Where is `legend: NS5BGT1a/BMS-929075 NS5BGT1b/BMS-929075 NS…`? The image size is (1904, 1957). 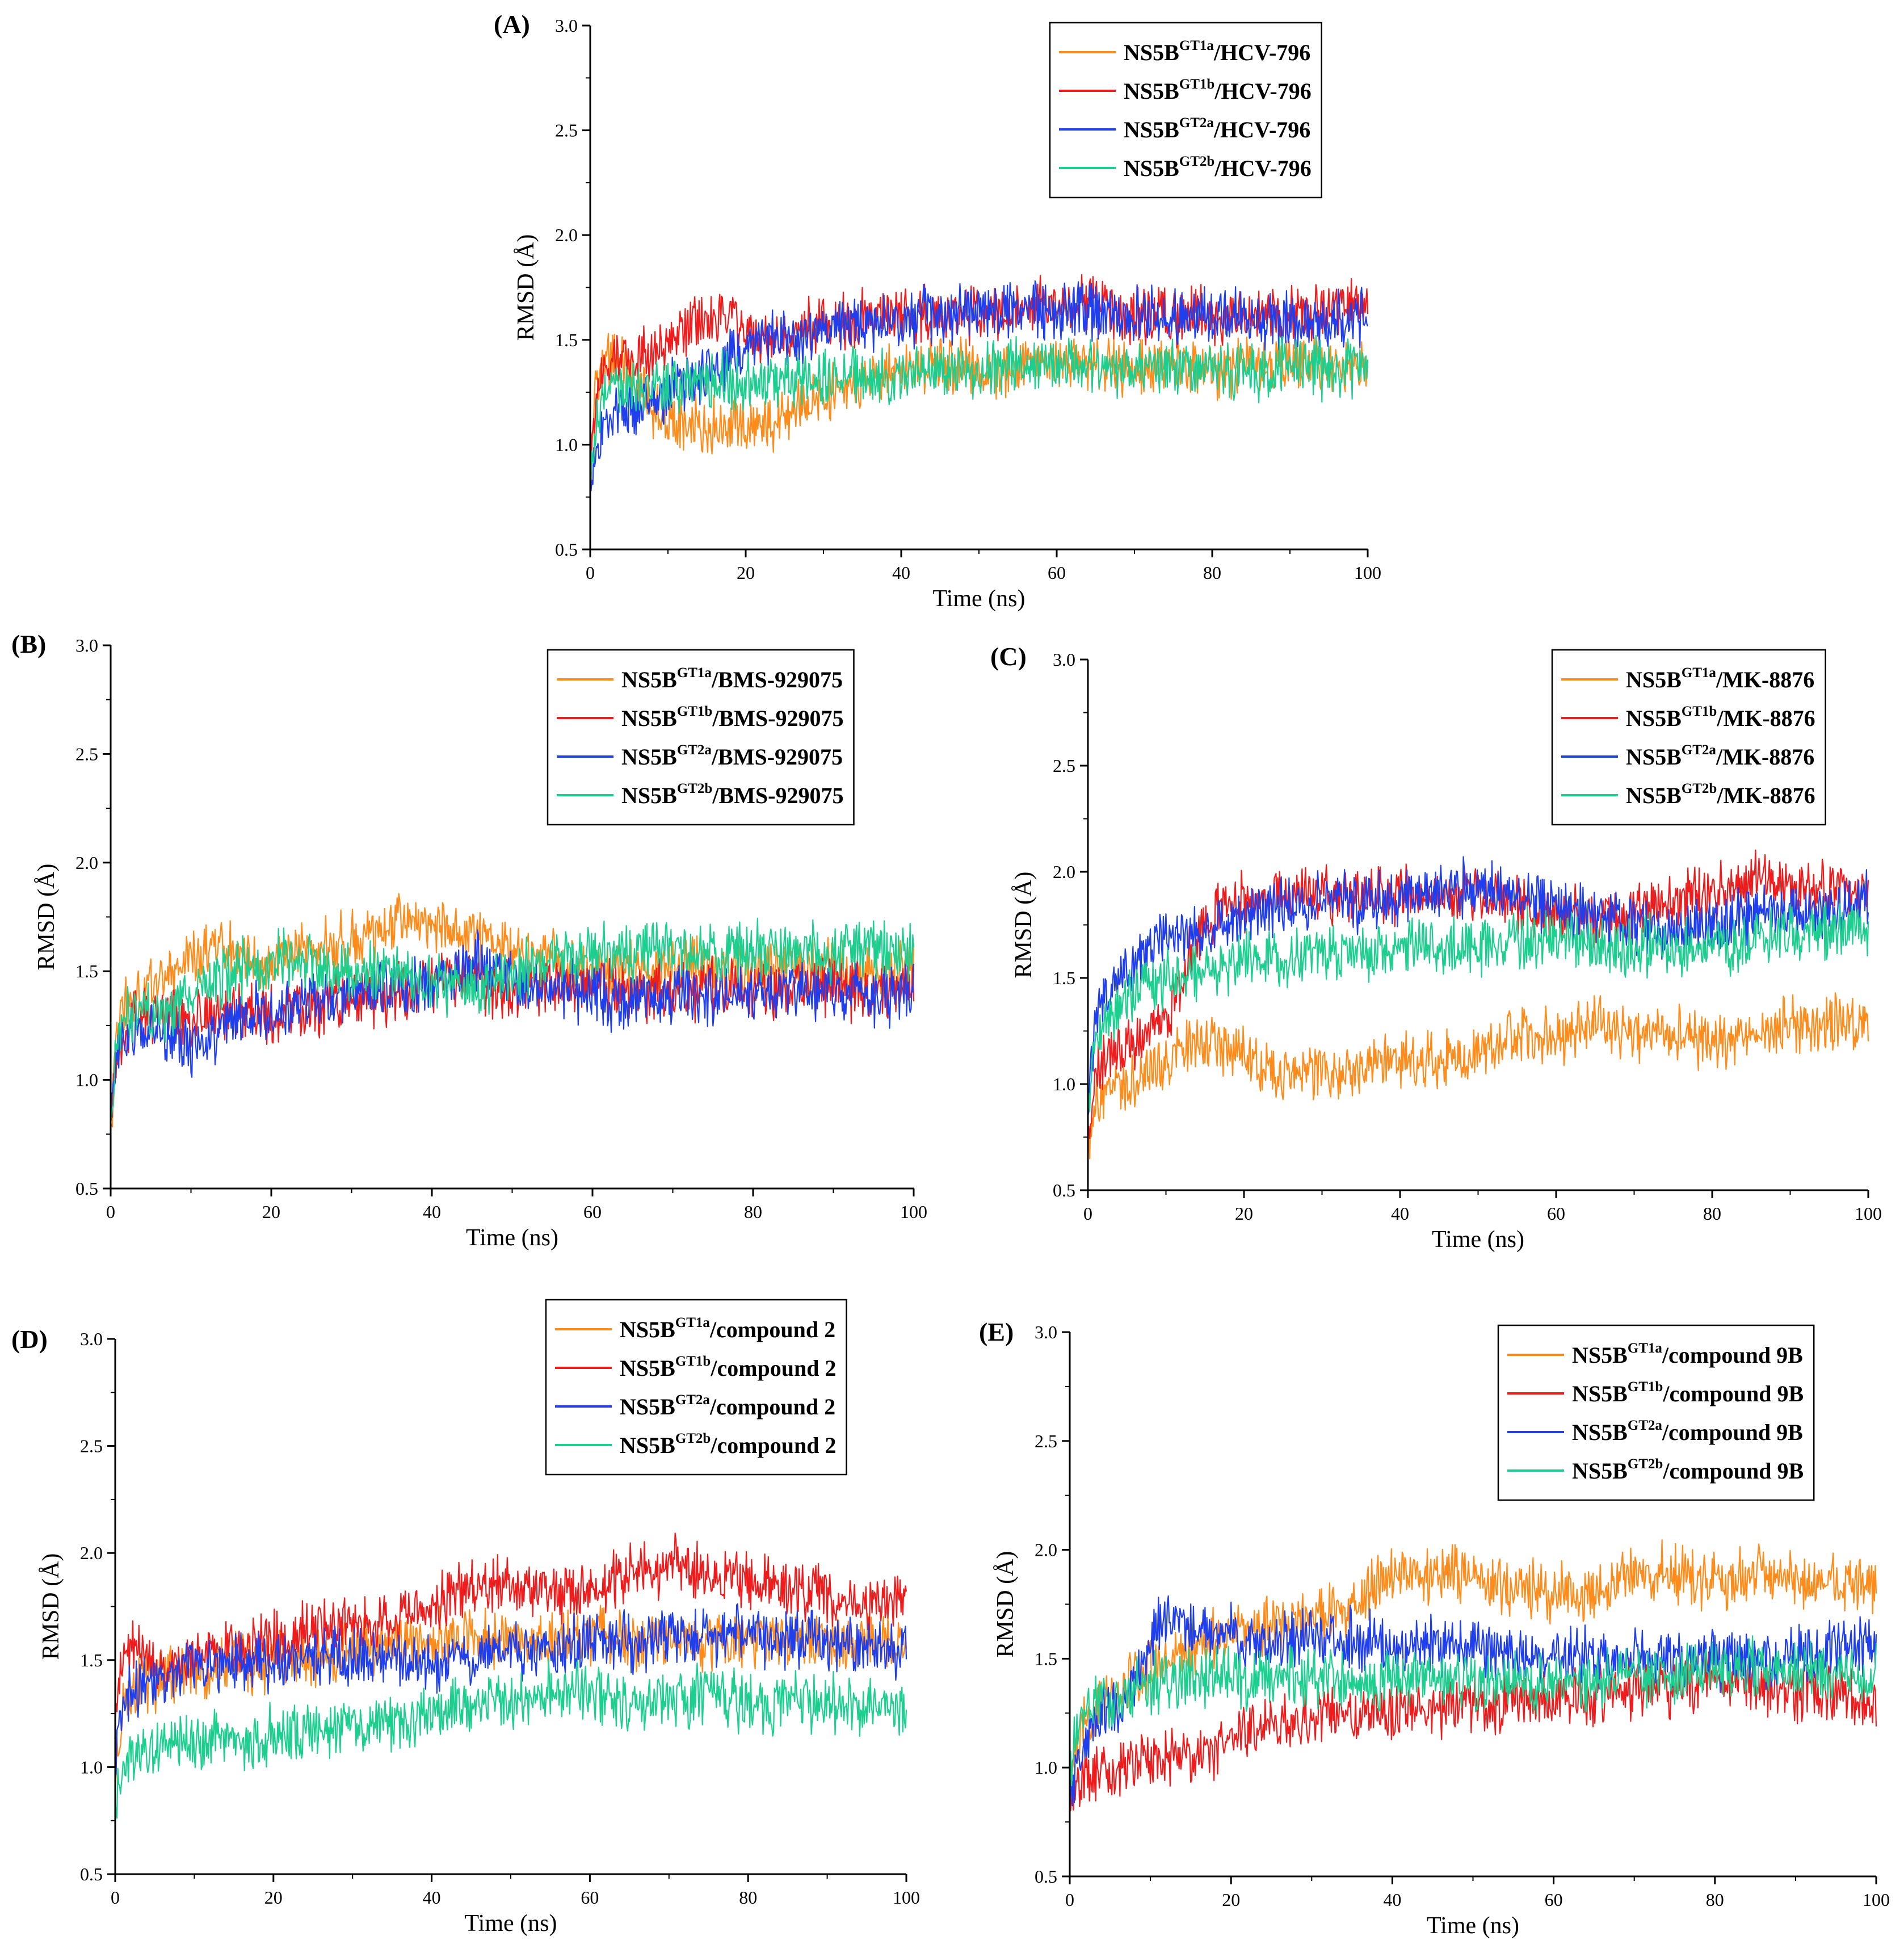
legend: NS5BGT1a/BMS-929075 NS5BGT1b/BMS-929075 NS… is located at coordinates (701, 738).